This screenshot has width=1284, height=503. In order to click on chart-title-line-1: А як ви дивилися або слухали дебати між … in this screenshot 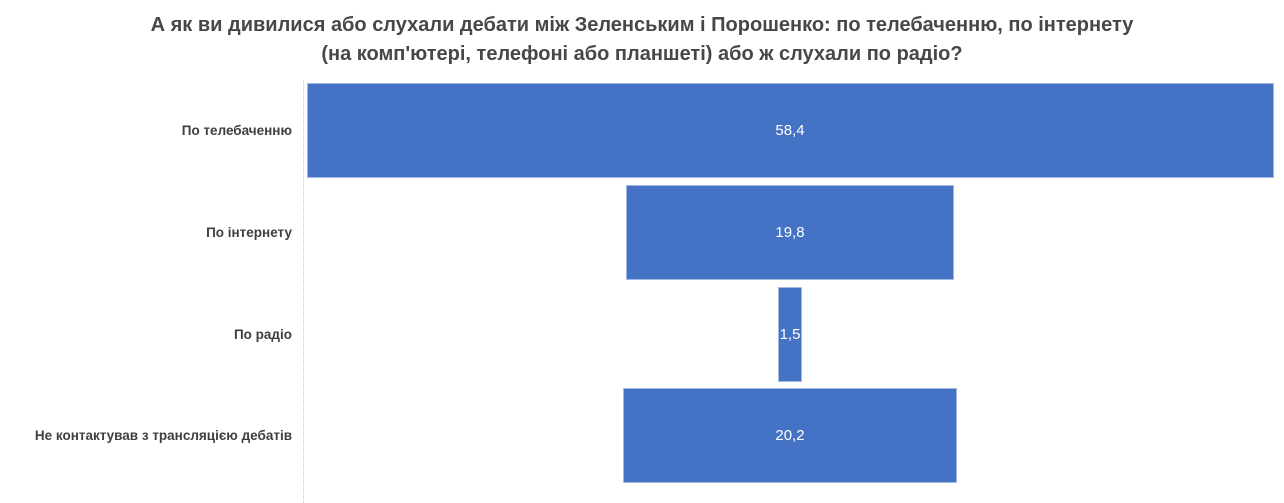, I will do `click(642, 25)`.